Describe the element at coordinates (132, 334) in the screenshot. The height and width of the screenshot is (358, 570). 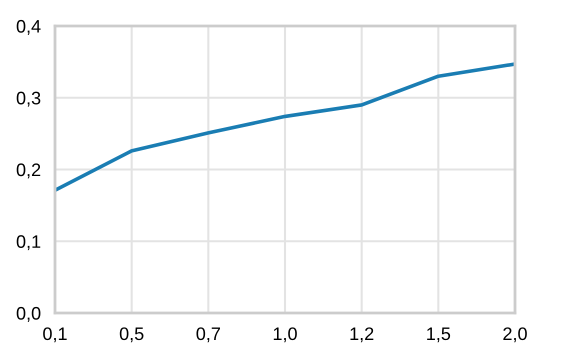
I see `x-tick-label: 0,5` at that location.